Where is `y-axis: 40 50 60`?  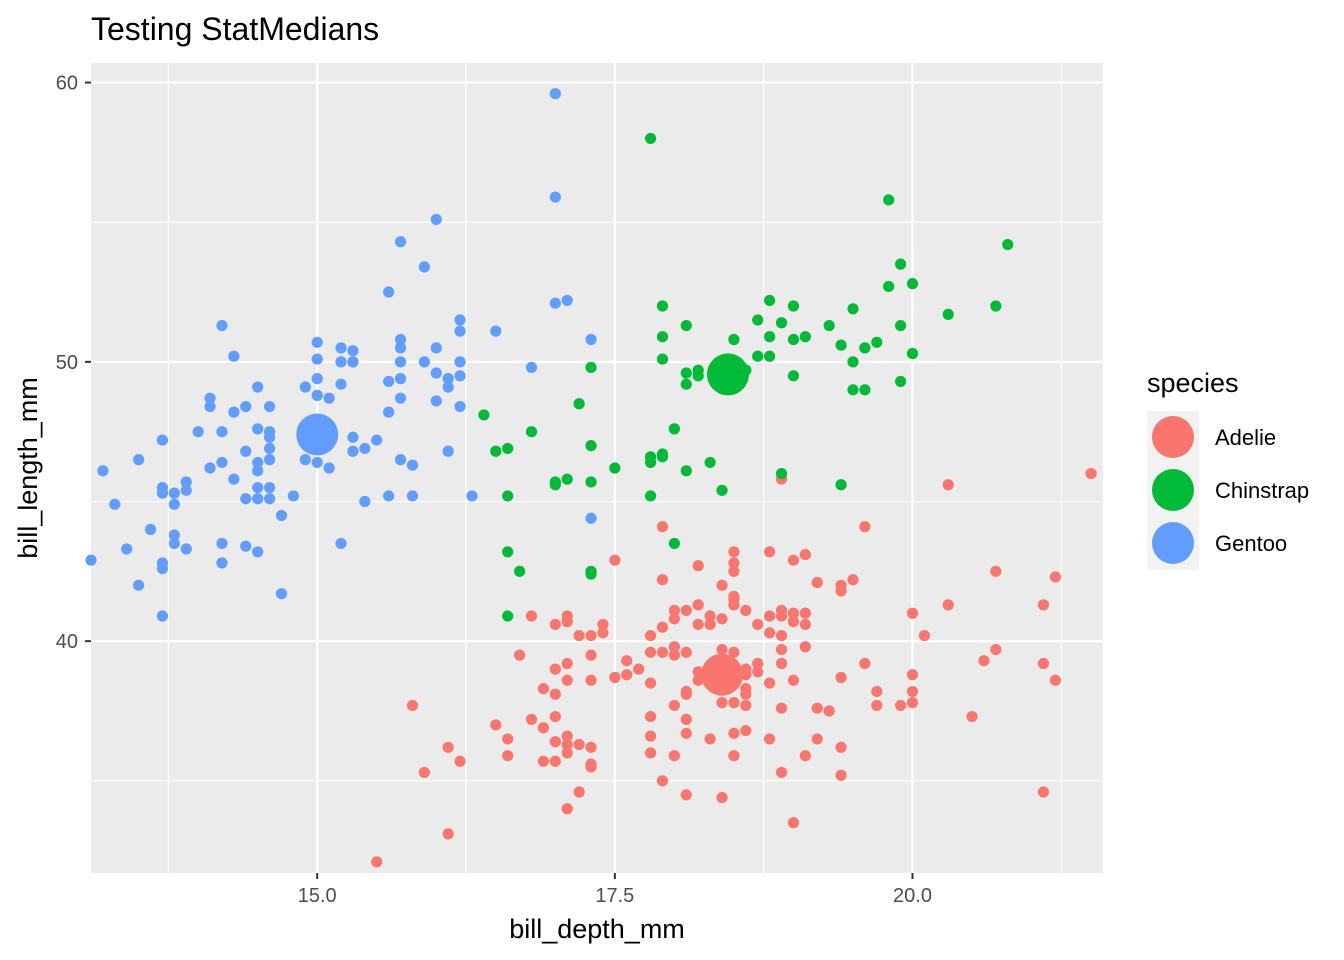 y-axis: 40 50 60 is located at coordinates (73, 363).